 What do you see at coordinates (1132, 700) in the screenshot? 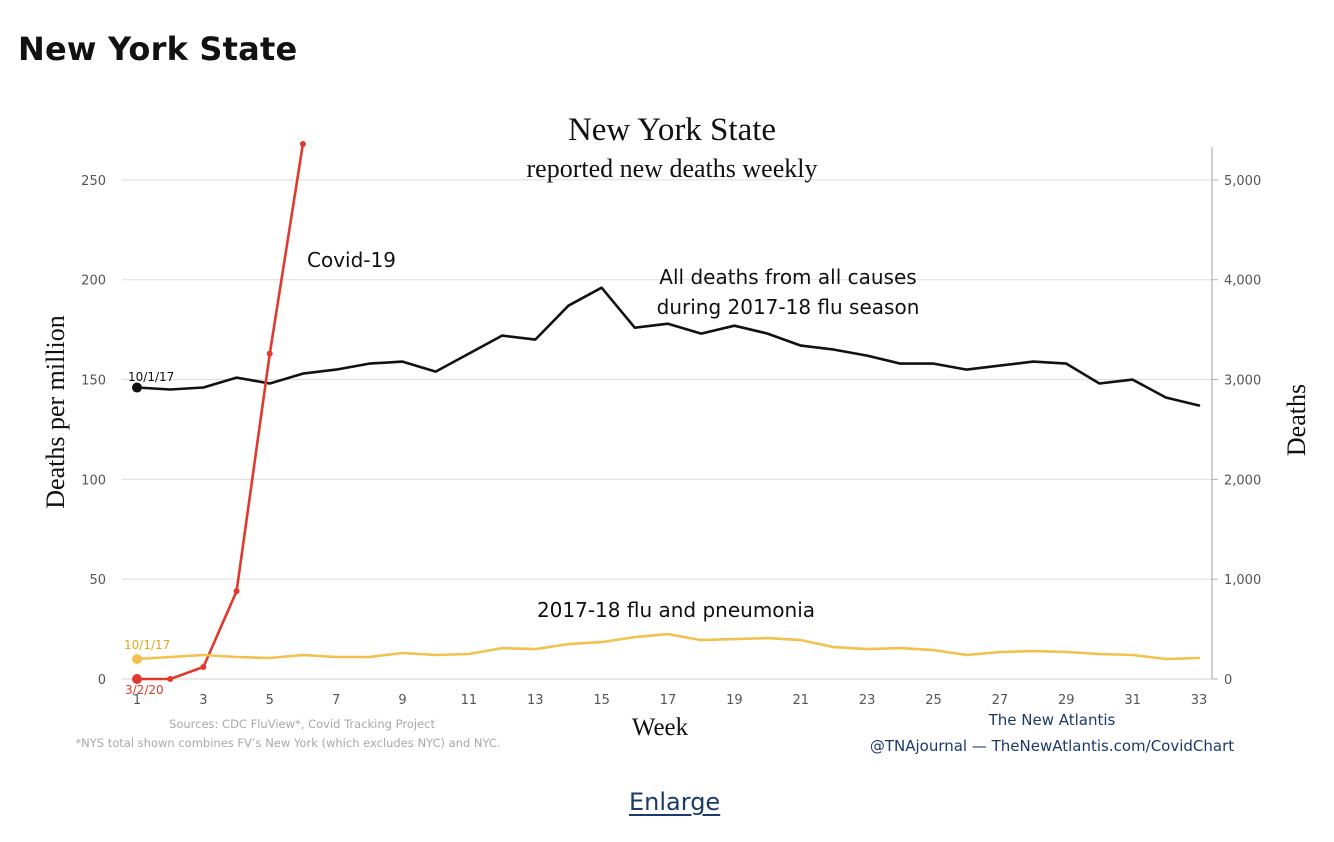
I see `x-tick-label: 31` at bounding box center [1132, 700].